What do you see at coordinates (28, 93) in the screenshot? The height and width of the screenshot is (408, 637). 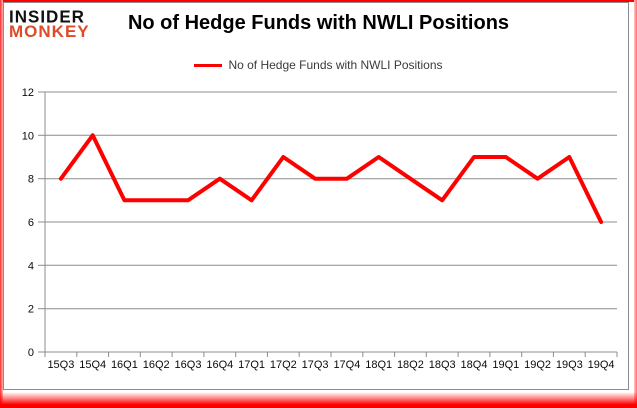 I see `y-tick-label: 12` at bounding box center [28, 93].